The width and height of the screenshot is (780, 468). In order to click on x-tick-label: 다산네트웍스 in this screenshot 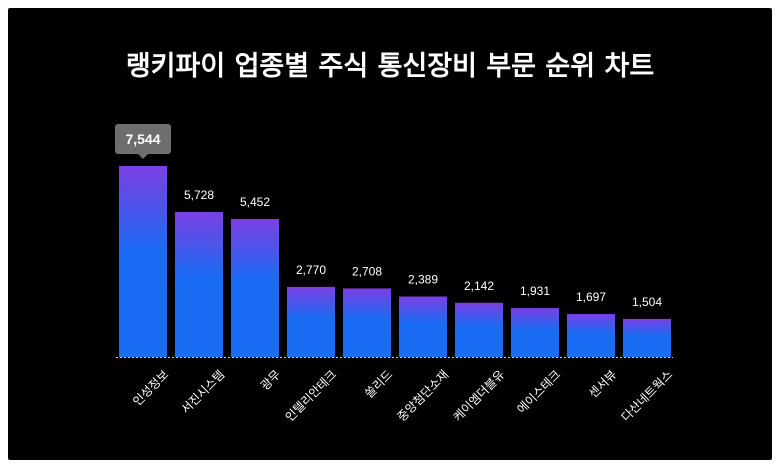, I will do `click(647, 395)`.